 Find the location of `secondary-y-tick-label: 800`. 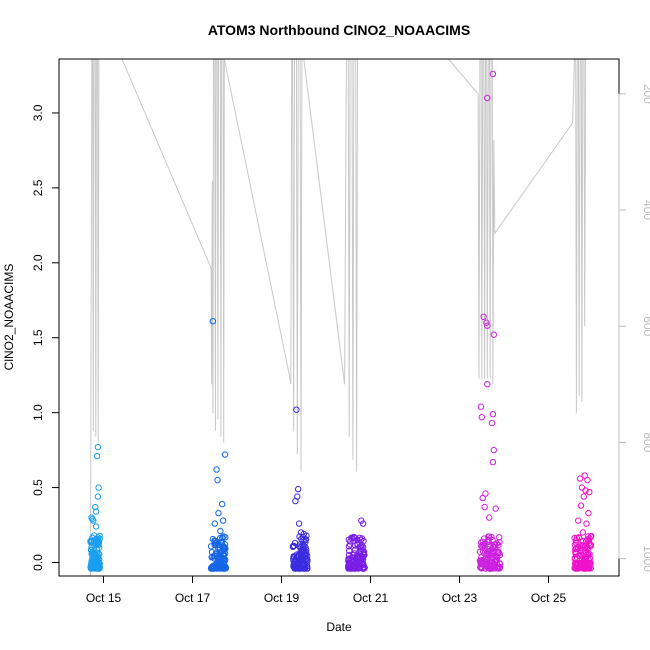

secondary-y-tick-label: 800 is located at coordinates (645, 442).